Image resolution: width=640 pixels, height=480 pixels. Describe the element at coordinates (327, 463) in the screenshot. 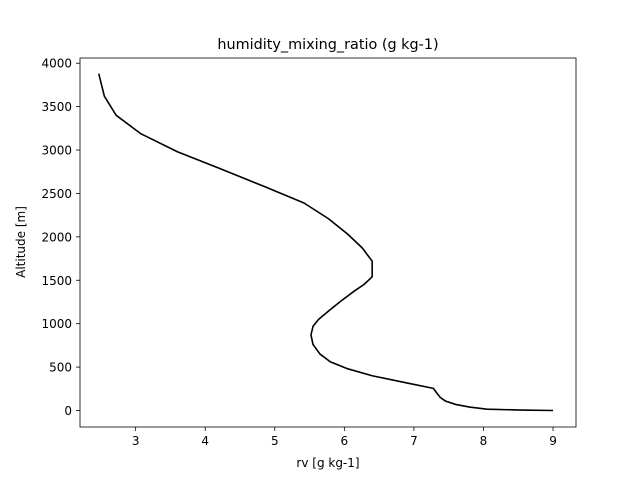

I see `x-axis-label: rv [g kg-1]` at that location.